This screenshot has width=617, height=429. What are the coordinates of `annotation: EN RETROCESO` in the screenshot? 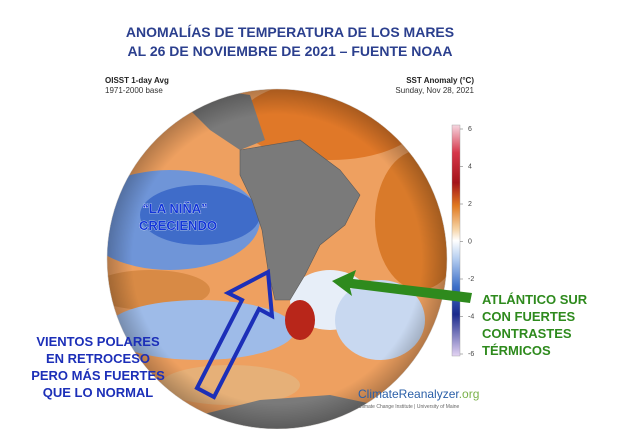 It's located at (98, 358).